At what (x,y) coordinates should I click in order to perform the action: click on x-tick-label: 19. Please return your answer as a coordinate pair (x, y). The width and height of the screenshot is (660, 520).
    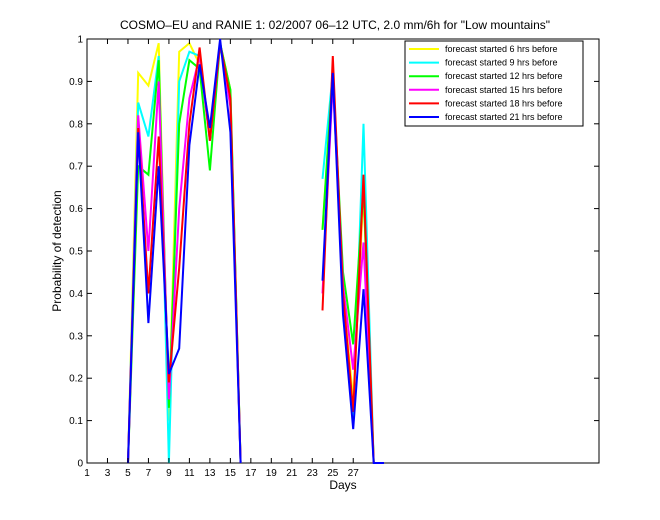
    Looking at the image, I should click on (272, 473).